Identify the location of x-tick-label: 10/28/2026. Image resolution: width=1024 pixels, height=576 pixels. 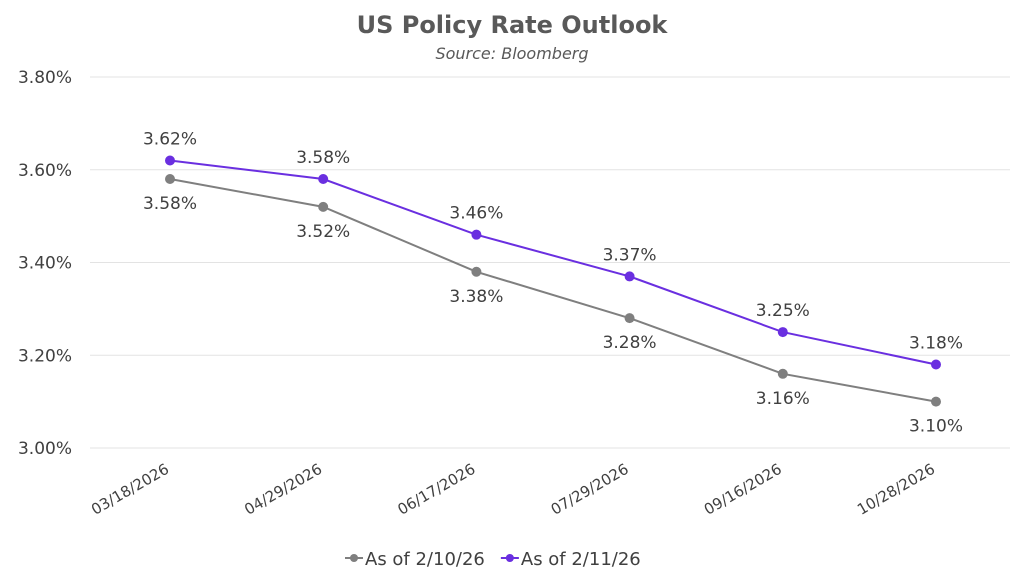
(896, 489).